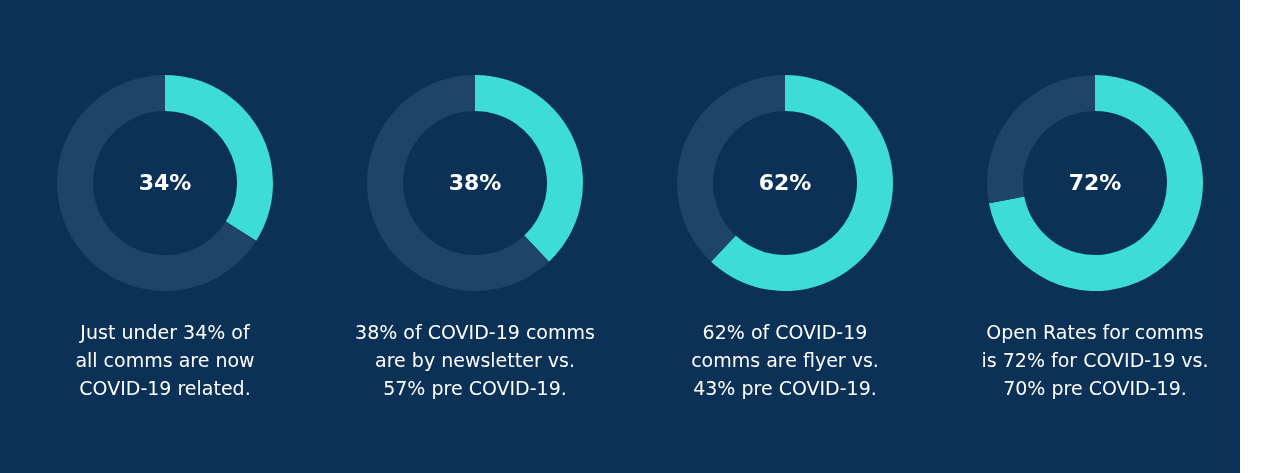 This screenshot has height=473, width=1280. What do you see at coordinates (785, 388) in the screenshot?
I see `text: 43% pre COVID-19.` at bounding box center [785, 388].